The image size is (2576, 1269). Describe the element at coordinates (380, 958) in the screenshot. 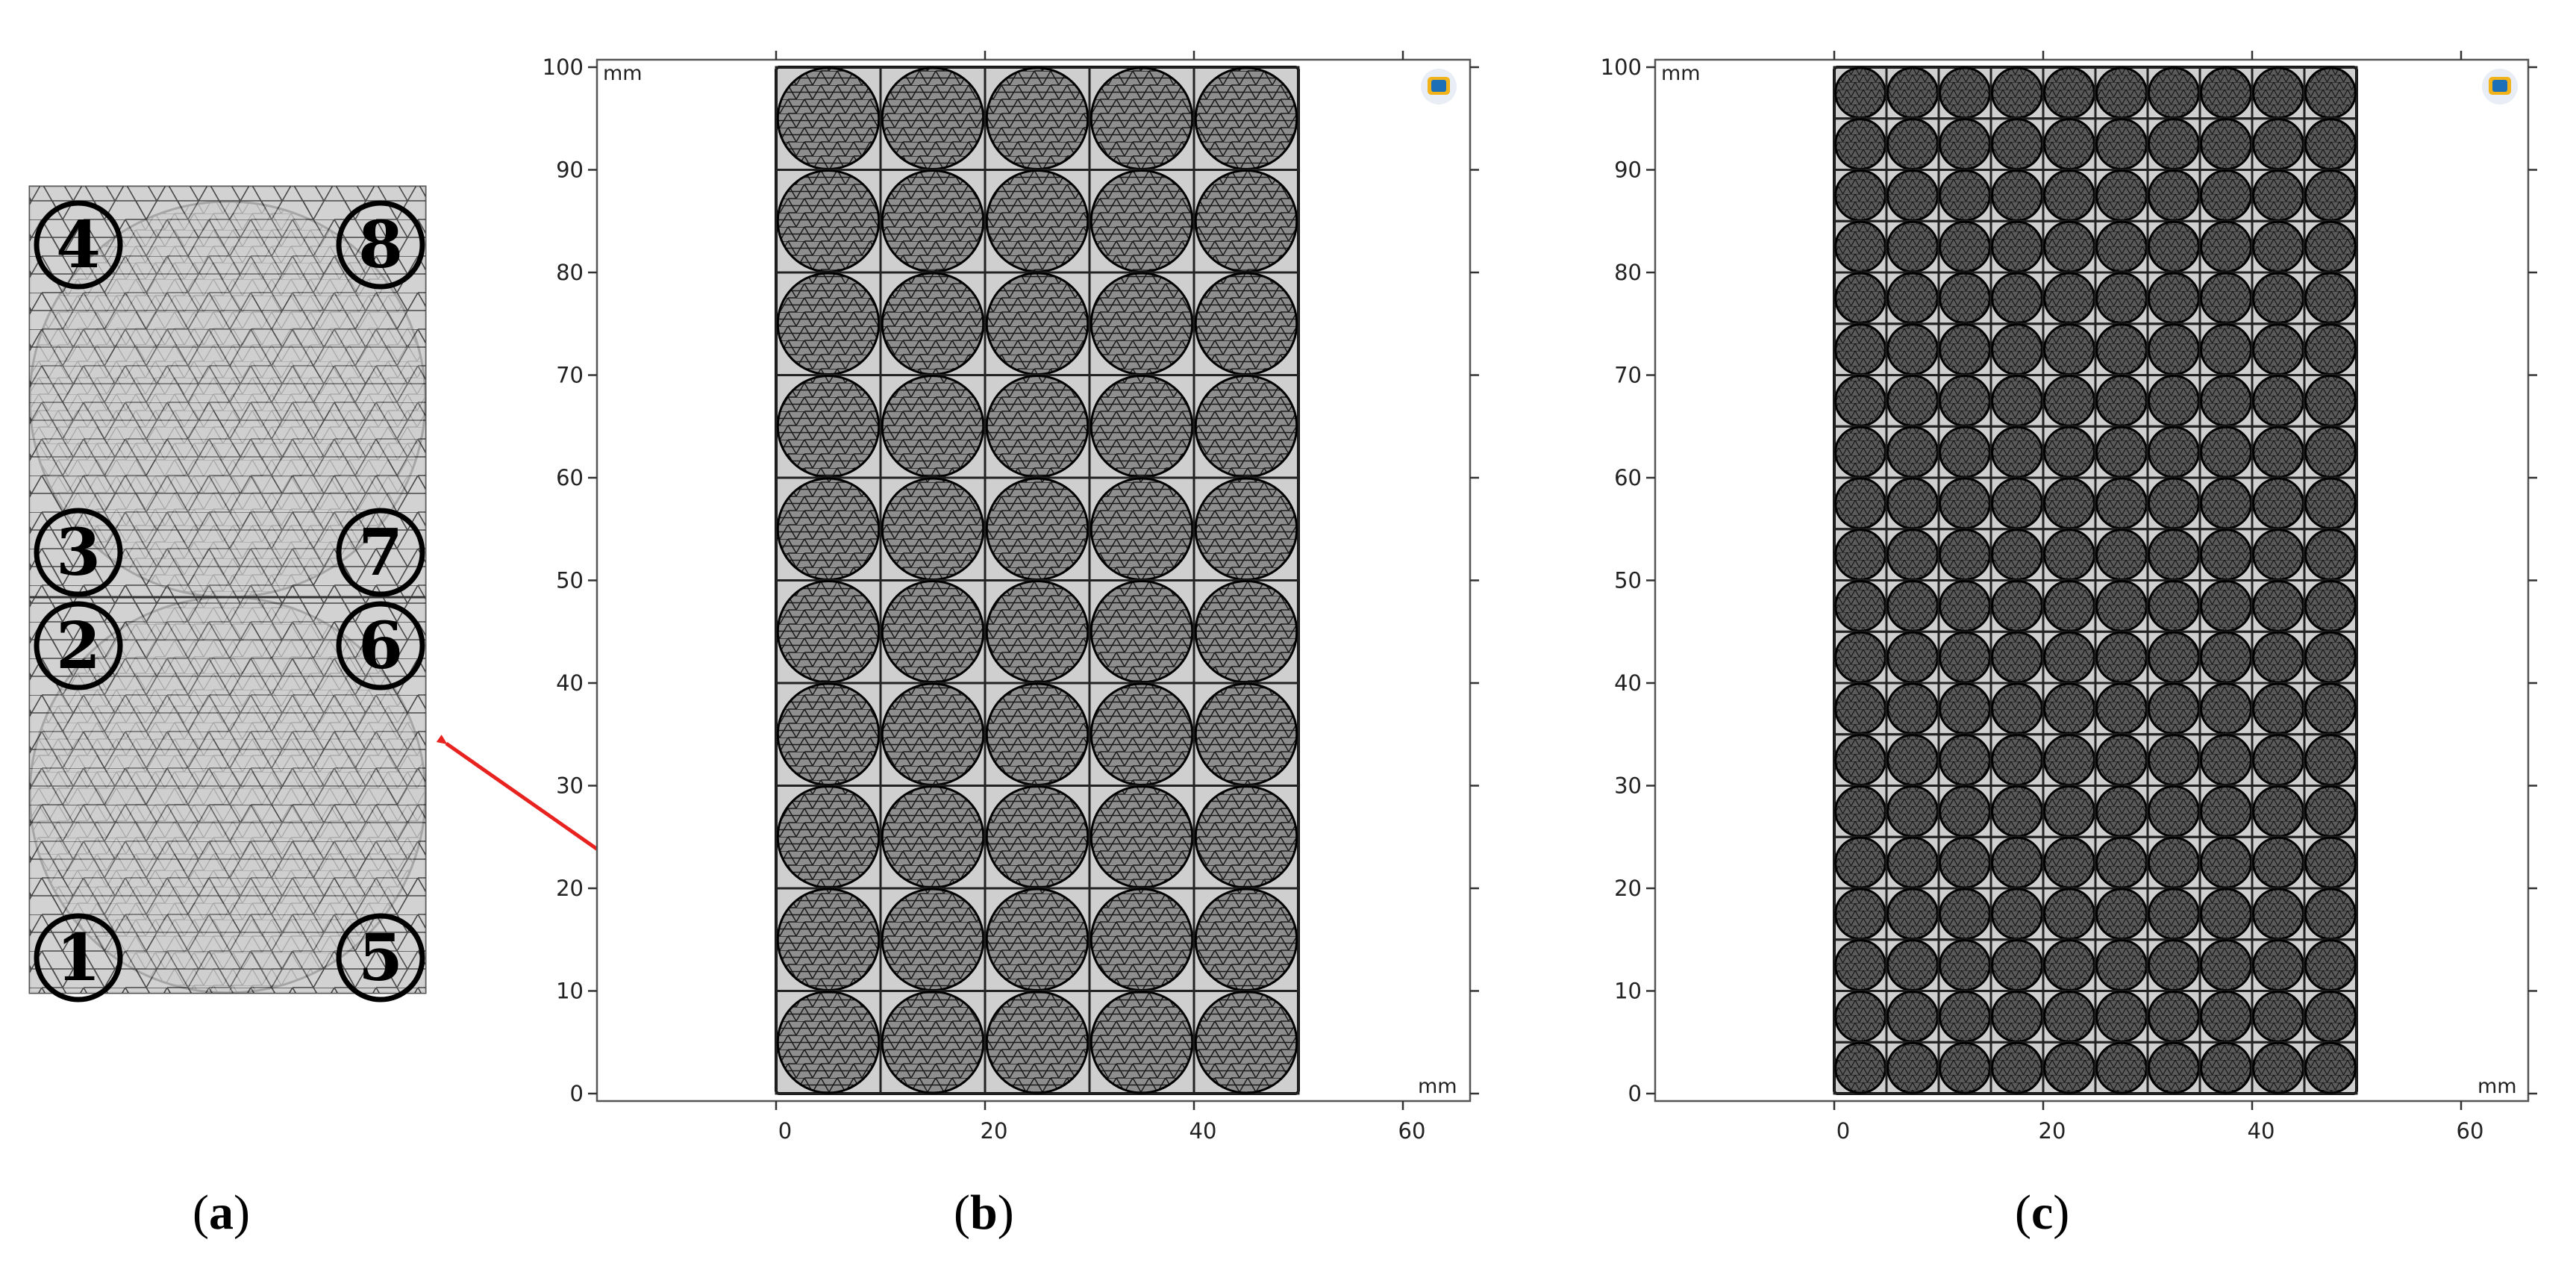

I see `node-number-label: 5` at that location.